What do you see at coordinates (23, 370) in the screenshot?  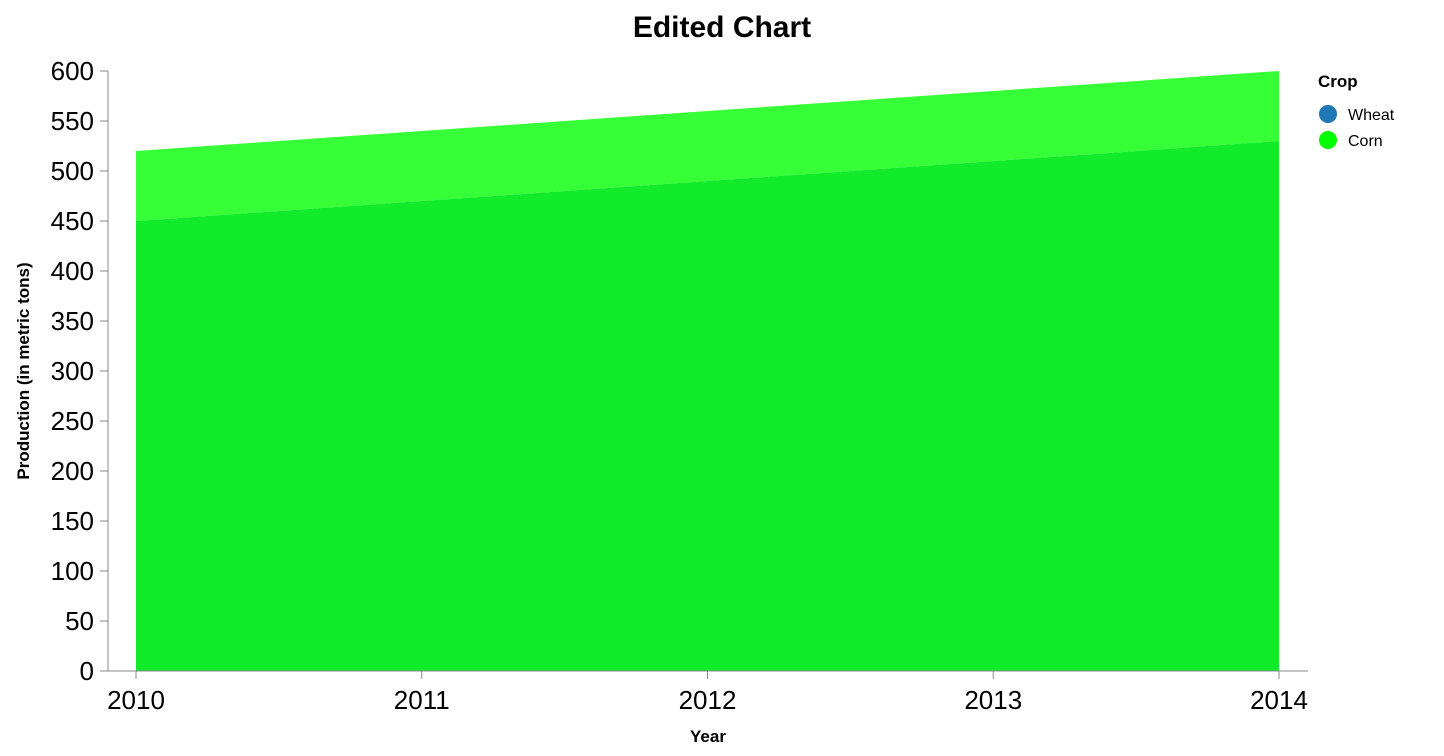 I see `y-axis-title: Production (in metric tons)` at bounding box center [23, 370].